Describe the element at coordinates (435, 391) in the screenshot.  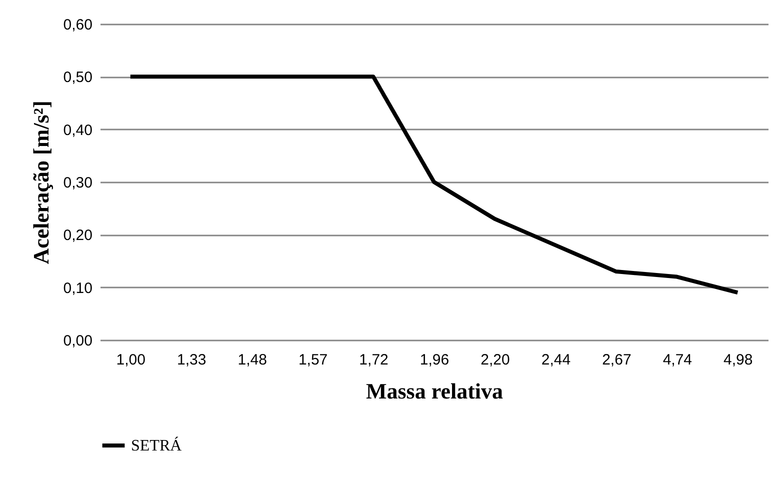
I see `x-axis-title: Massa relativa` at that location.